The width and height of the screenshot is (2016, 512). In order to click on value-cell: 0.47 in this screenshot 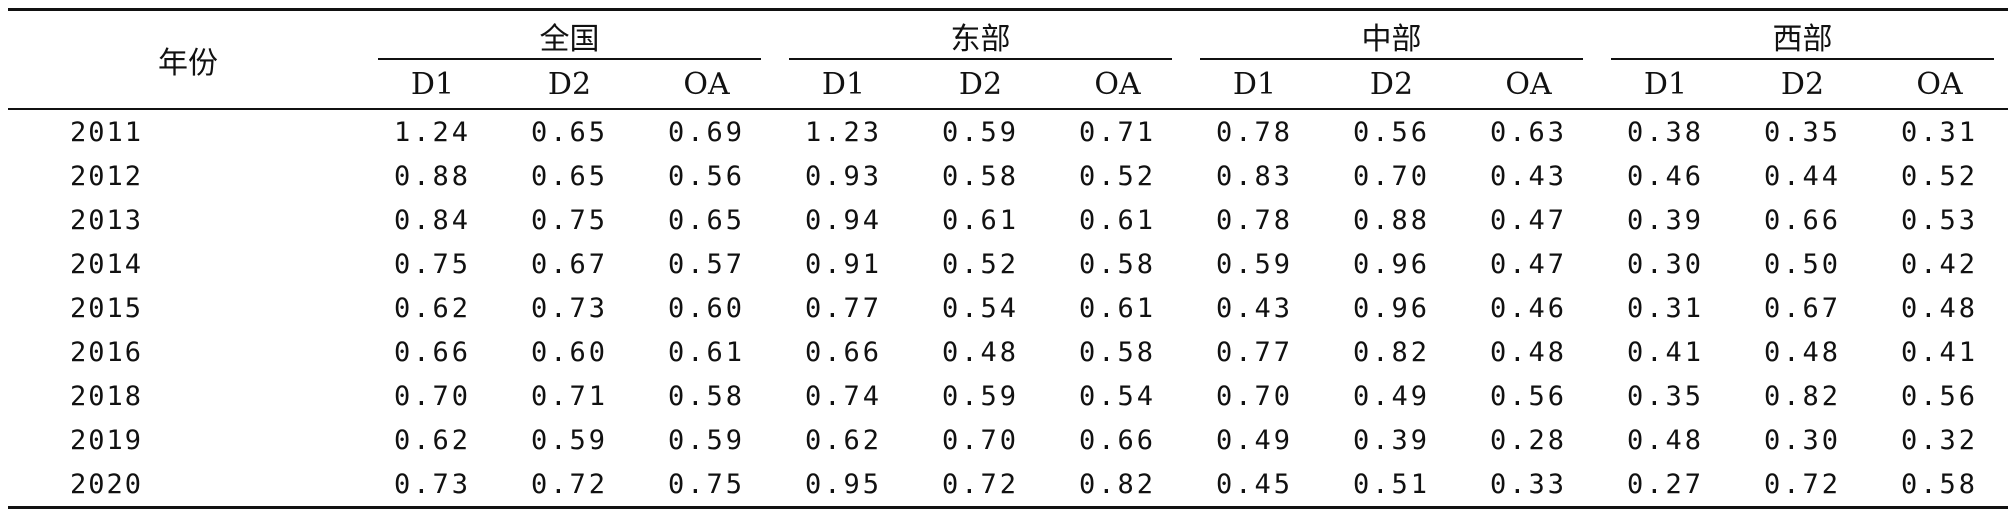, I will do `click(1528, 264)`.